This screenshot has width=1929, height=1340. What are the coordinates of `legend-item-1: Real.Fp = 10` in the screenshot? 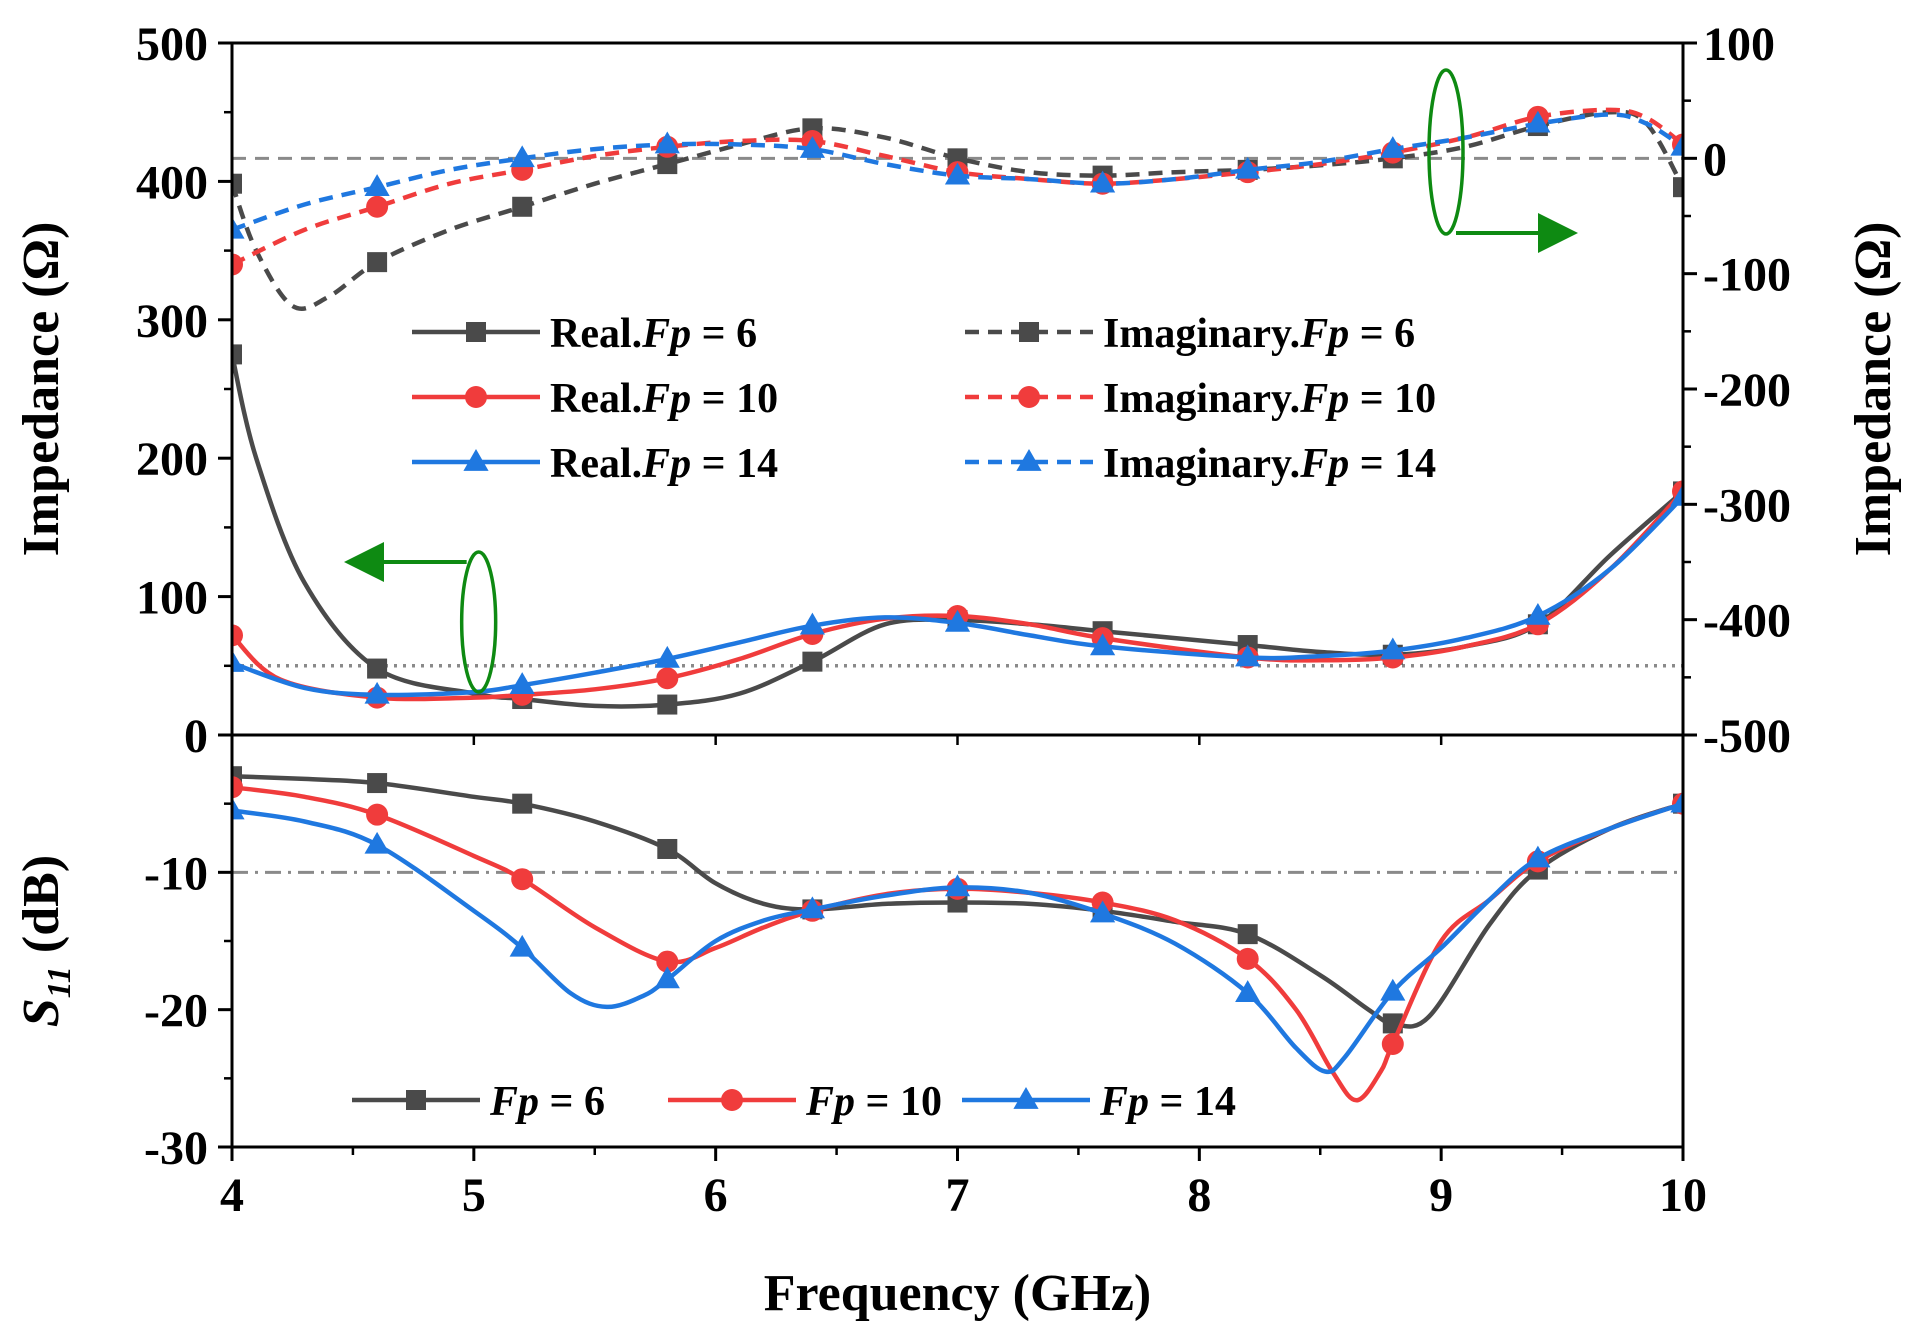 It's located at (595, 399).